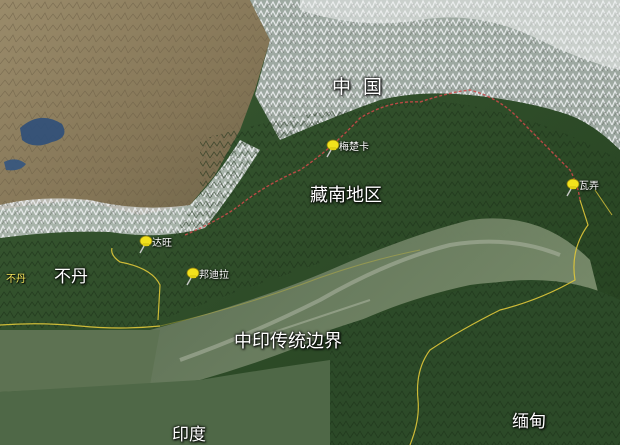 This screenshot has width=620, height=445. I want to click on pin-medog: 梅楚卡, so click(346, 148).